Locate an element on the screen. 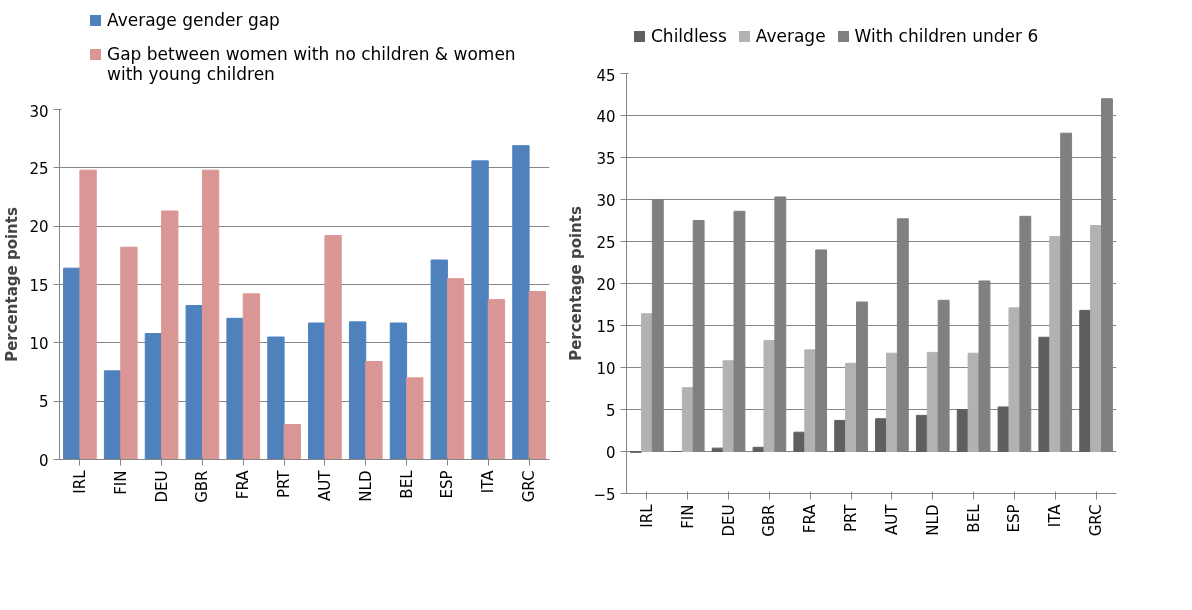  legend-label: Gap between women with no children & women with young children is located at coordinates (312, 64).